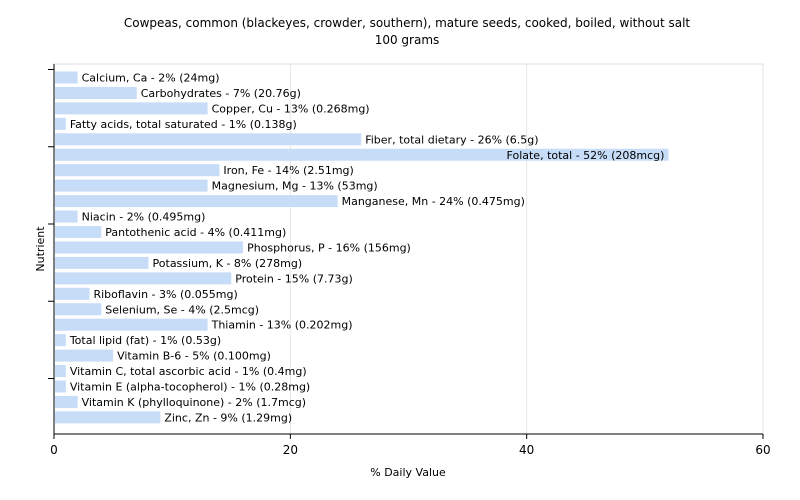 The image size is (800, 500). Describe the element at coordinates (194, 402) in the screenshot. I see `bar-label: Vitamin K (phylloquinone) - 2% (1.7mcg)` at that location.